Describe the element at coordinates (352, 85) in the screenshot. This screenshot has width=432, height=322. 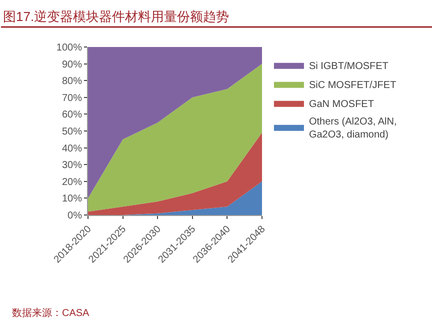
I see `legend-label: SiC MOSFET/JFET` at that location.